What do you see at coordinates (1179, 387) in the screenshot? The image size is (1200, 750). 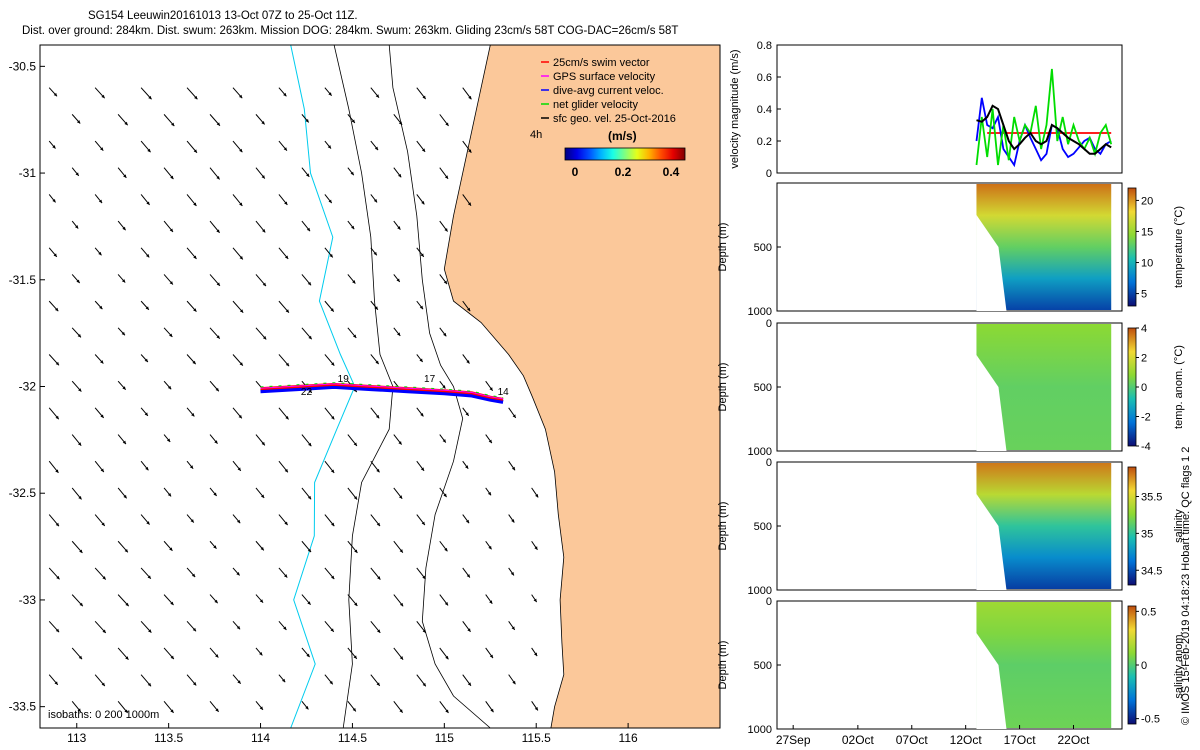 I see `cbar-label: temp. anom. (°C)` at bounding box center [1179, 387].